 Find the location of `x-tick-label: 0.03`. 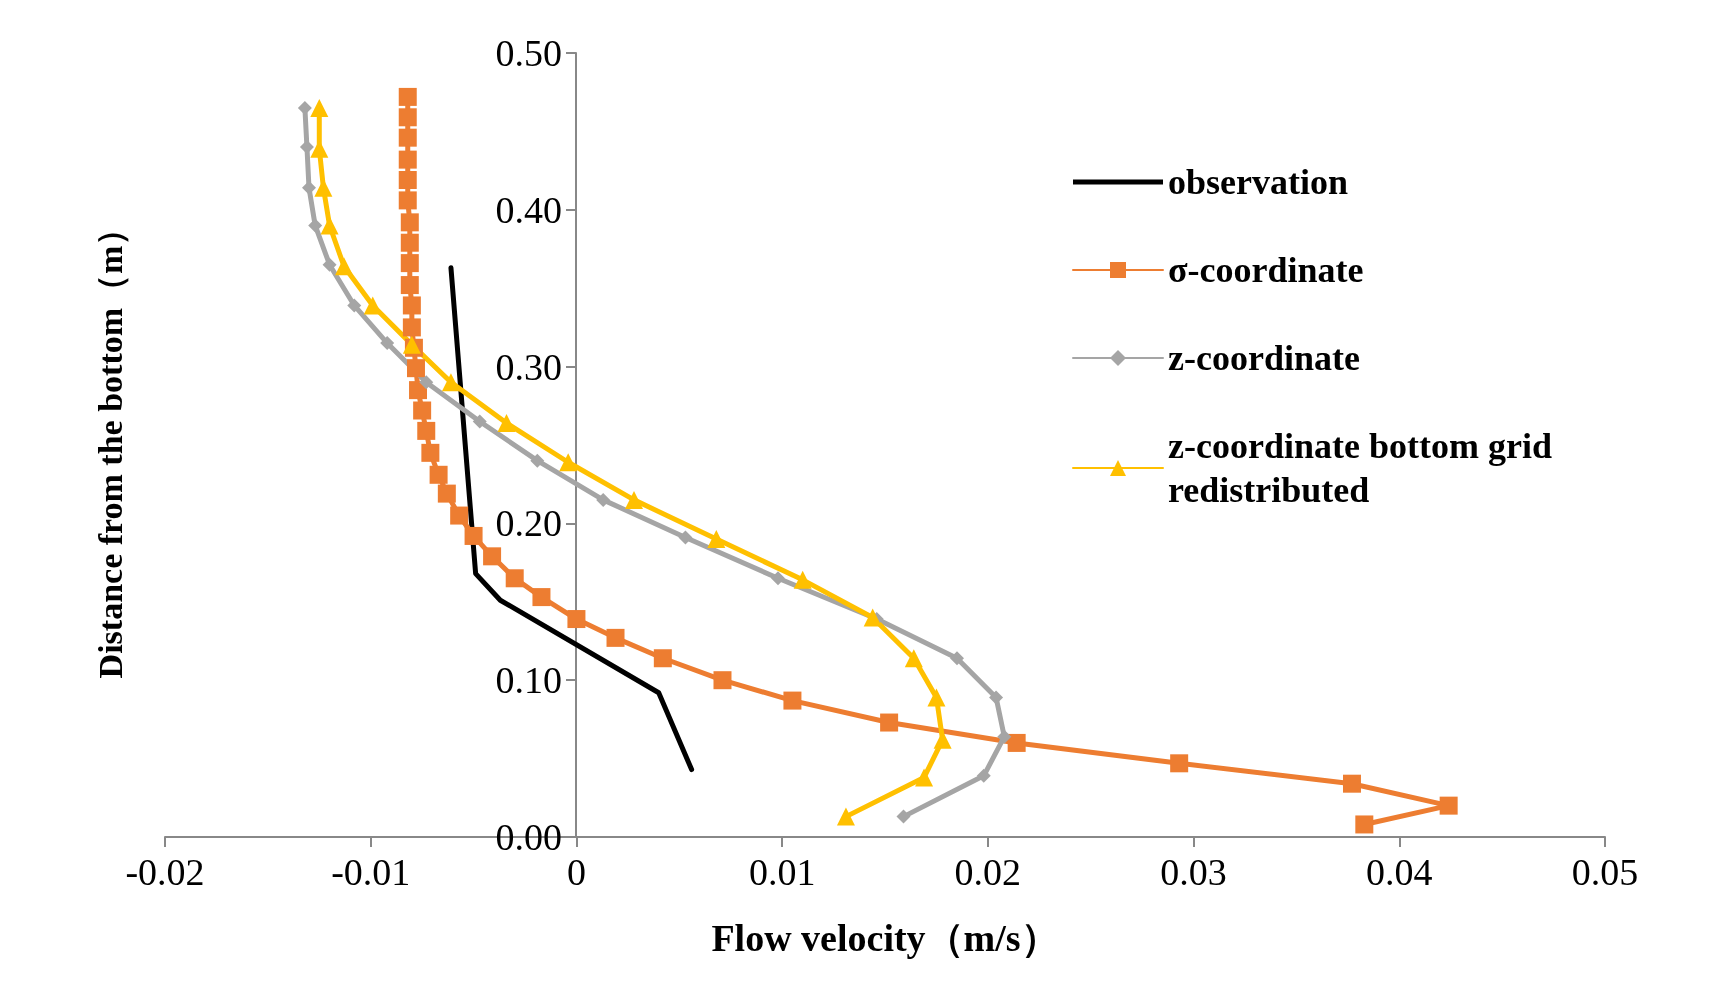

x-tick-label: 0.03 is located at coordinates (1193, 872).